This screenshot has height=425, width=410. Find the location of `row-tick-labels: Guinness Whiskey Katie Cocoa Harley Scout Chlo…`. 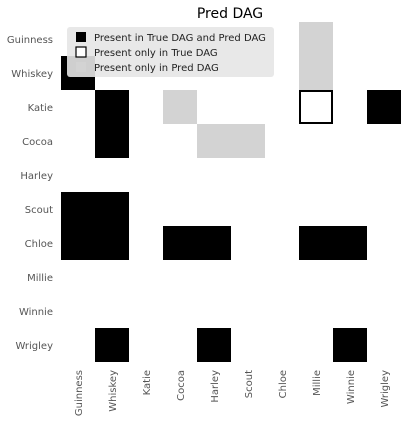

row-tick-labels: Guinness Whiskey Katie Cocoa Harley Scout Chlo… is located at coordinates (30, 193).